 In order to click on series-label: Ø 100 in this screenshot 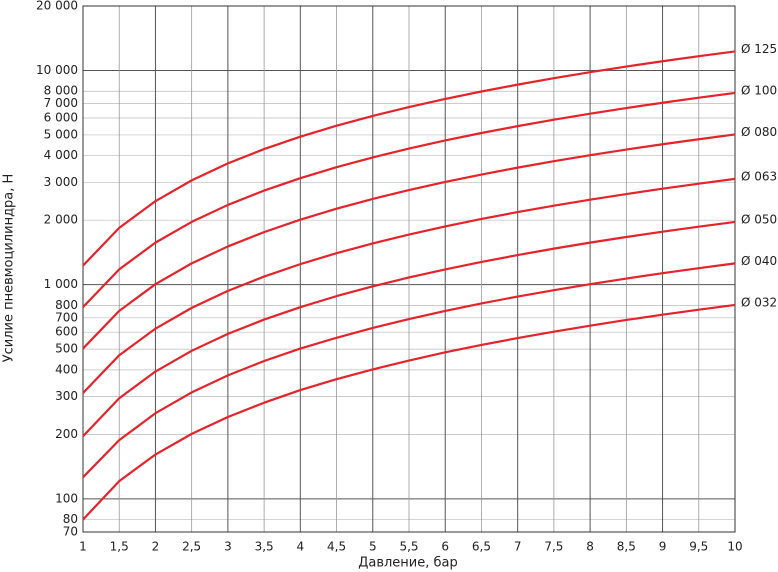, I will do `click(759, 90)`.